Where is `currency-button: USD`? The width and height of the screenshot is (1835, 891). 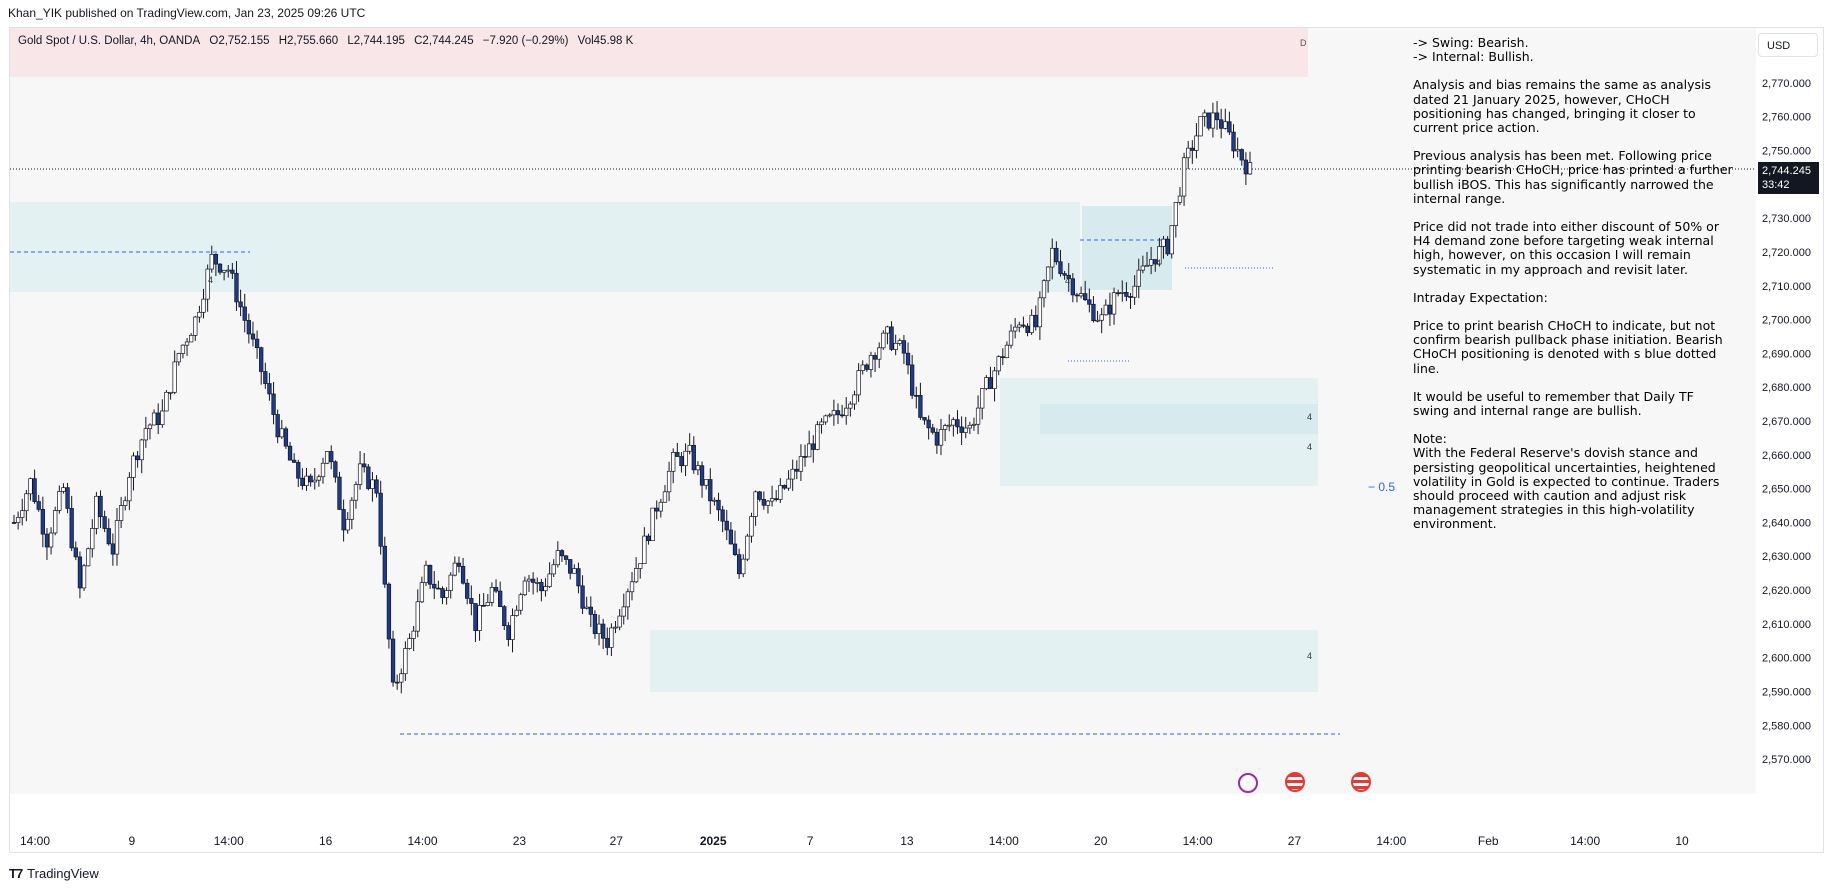
currency-button: USD is located at coordinates (1788, 45).